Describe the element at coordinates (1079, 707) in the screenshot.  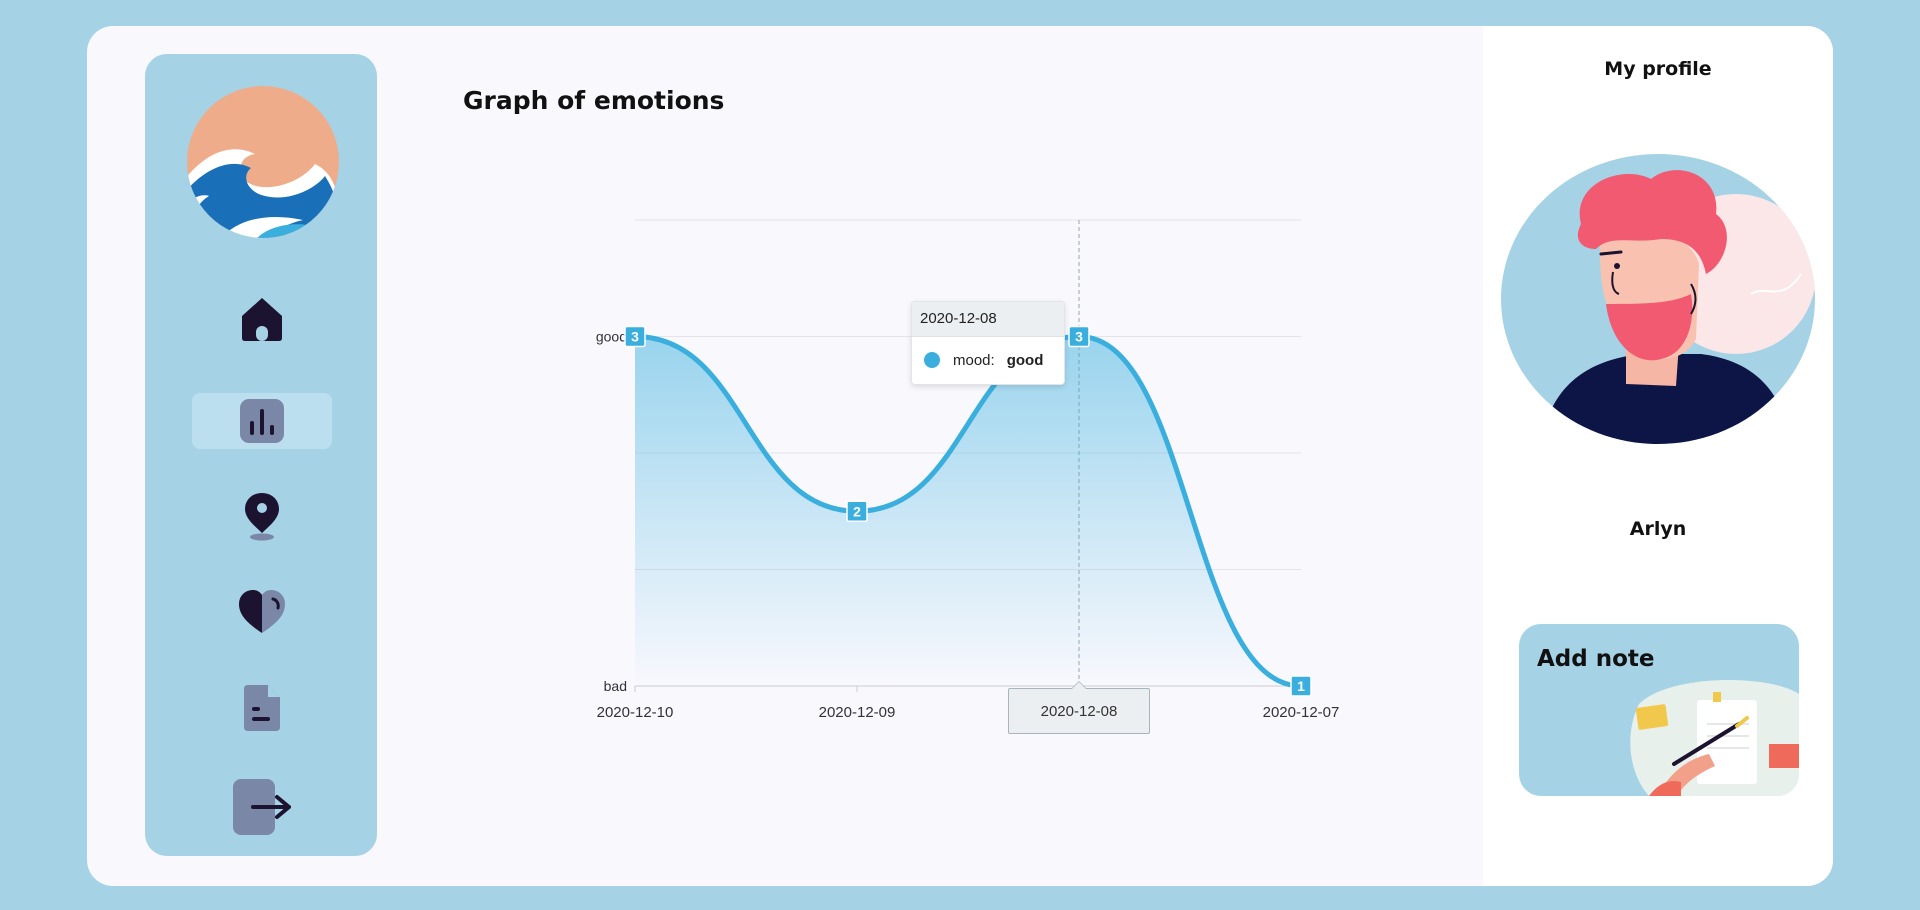
I see `crosshair-x-label: 2020-12-08` at that location.